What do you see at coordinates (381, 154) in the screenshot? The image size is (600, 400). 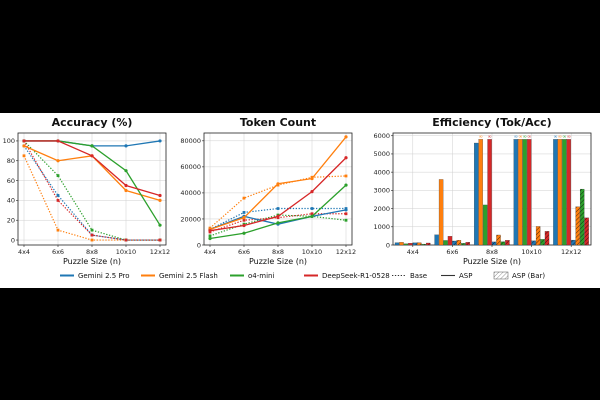 I see `y-tick-label: 5000` at bounding box center [381, 154].